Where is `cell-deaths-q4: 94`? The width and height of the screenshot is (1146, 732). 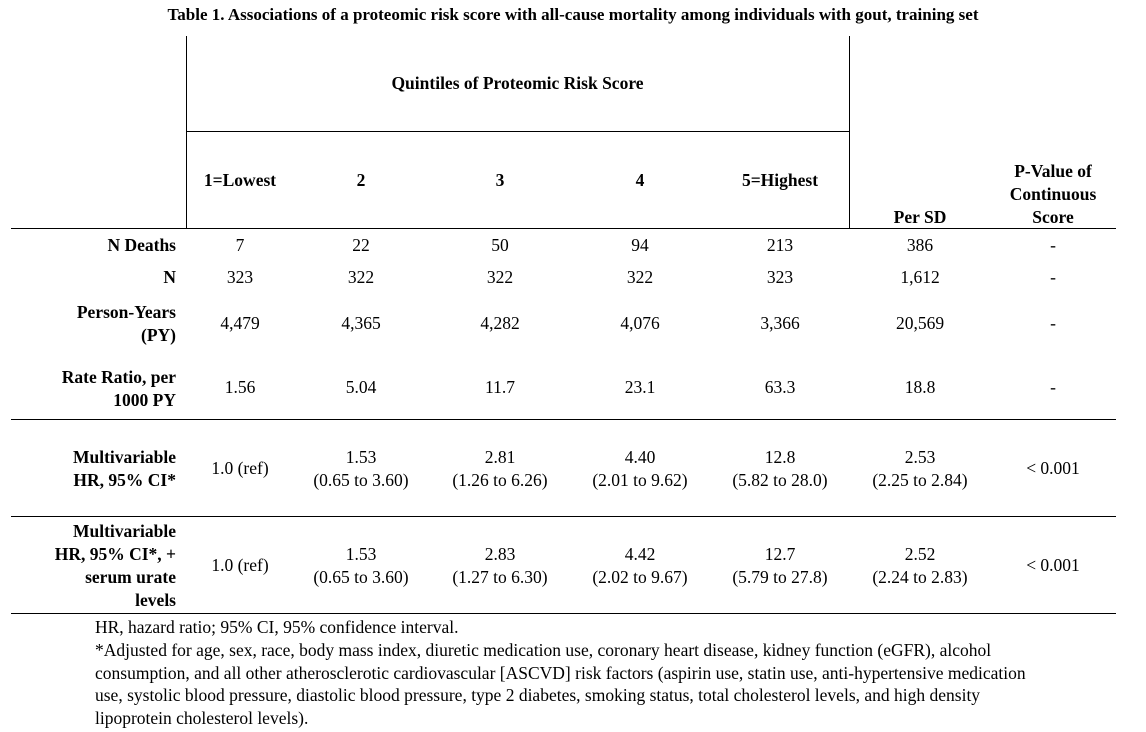
cell-deaths-q4: 94 is located at coordinates (640, 245).